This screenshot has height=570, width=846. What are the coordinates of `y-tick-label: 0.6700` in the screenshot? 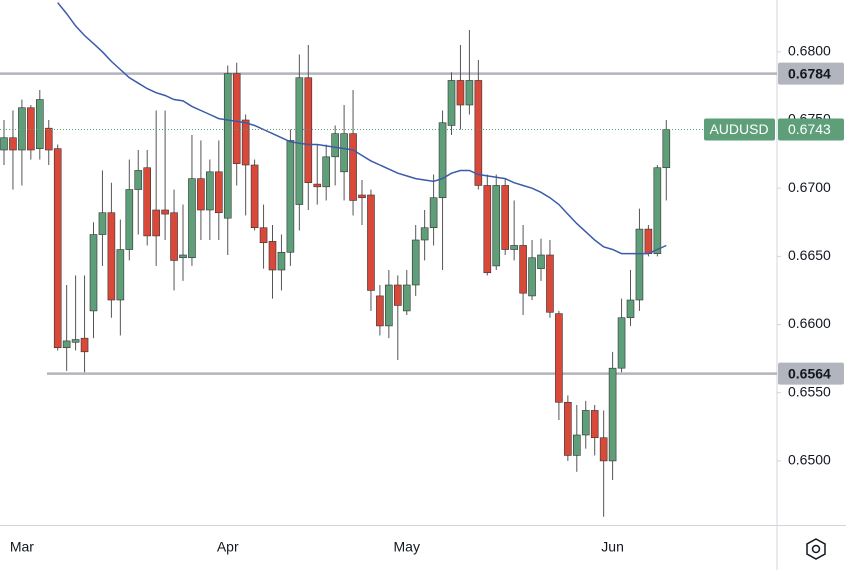 It's located at (809, 187).